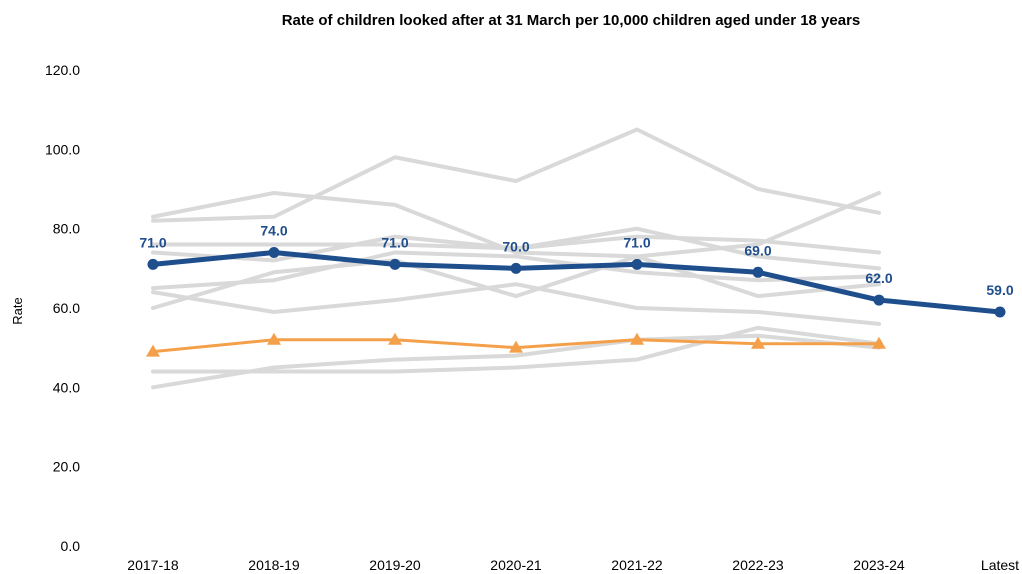  I want to click on x-tick-label: 2020-21, so click(516, 565).